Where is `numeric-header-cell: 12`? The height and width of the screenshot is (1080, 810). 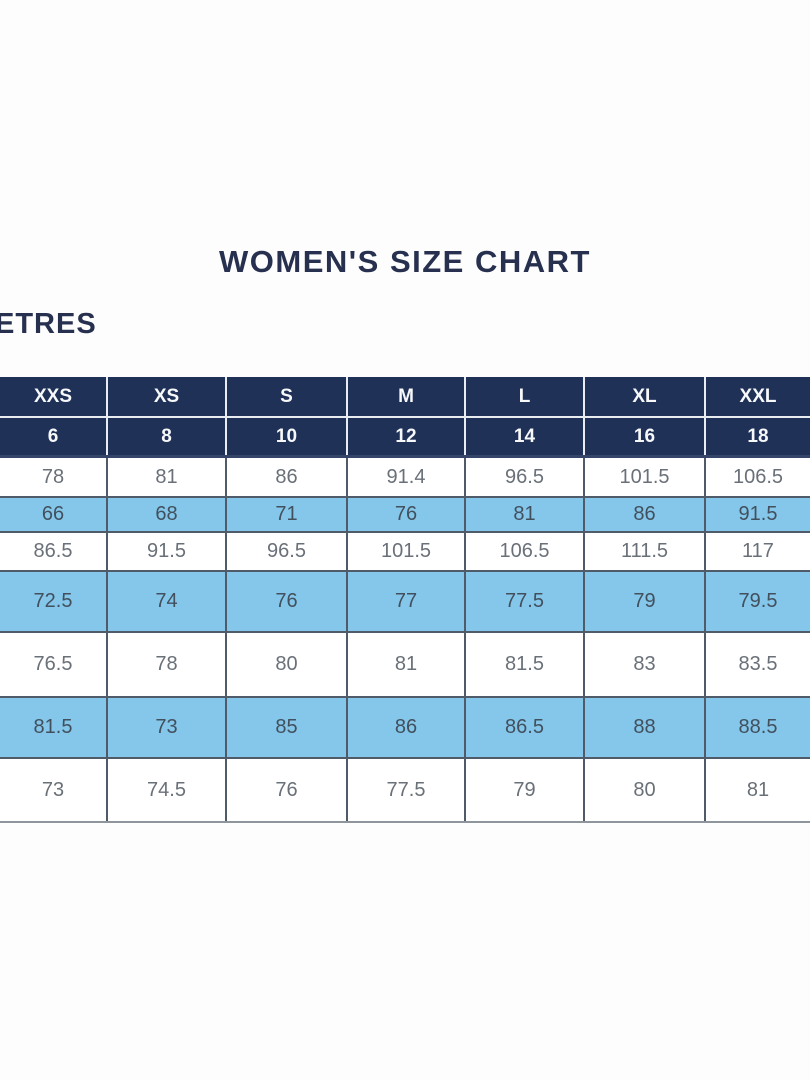 numeric-header-cell: 12 is located at coordinates (406, 437).